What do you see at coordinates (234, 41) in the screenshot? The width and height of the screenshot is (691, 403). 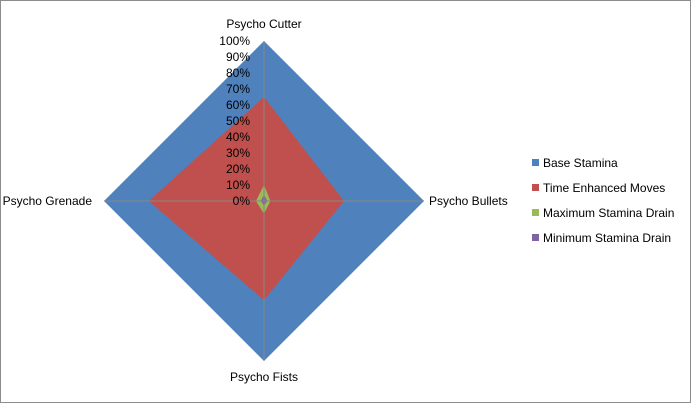 I see `tick-label: 100%` at bounding box center [234, 41].